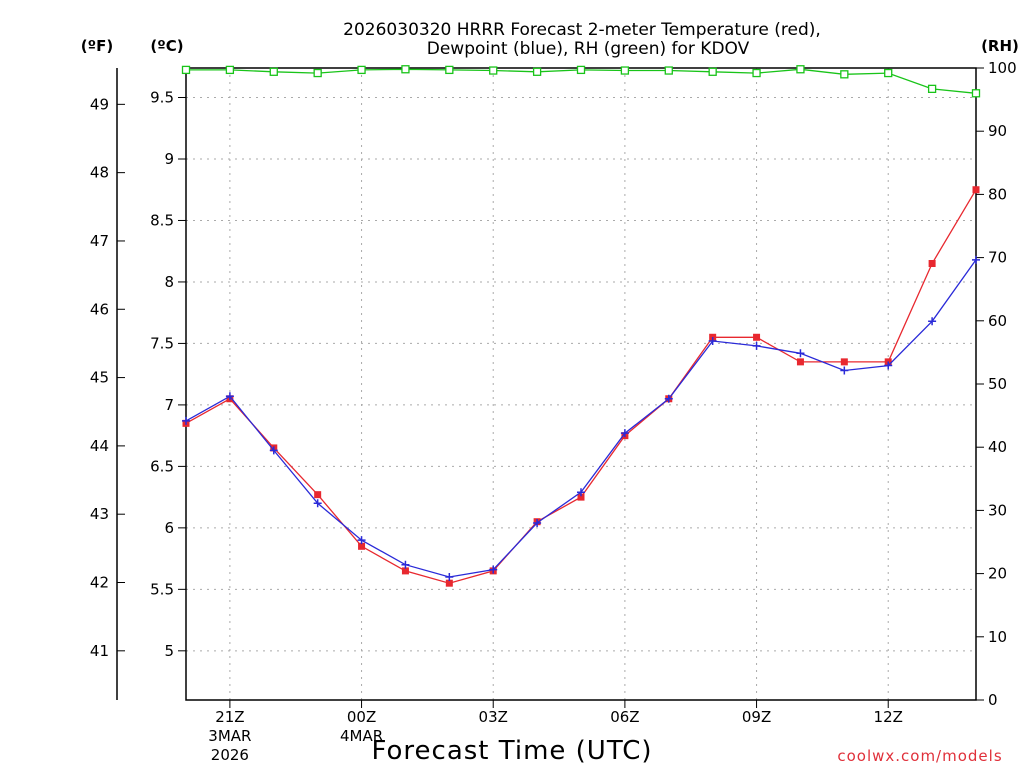 This screenshot has width=1024, height=768. What do you see at coordinates (997, 510) in the screenshot?
I see `rh-tick-label: 30` at bounding box center [997, 510].